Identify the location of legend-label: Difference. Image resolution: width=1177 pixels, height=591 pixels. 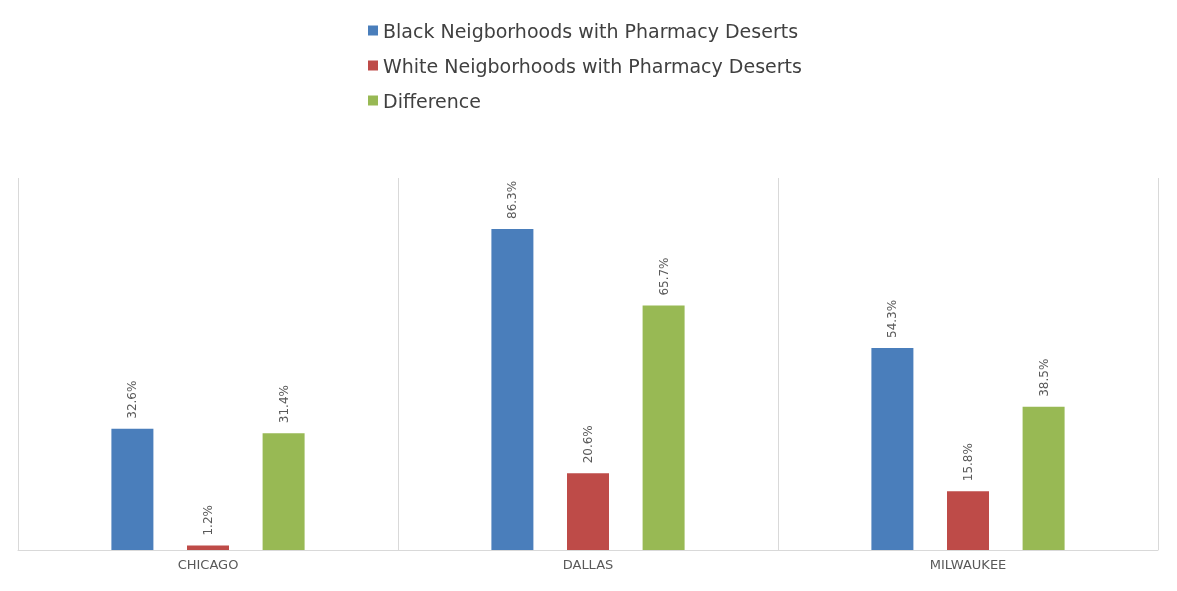
(432, 100).